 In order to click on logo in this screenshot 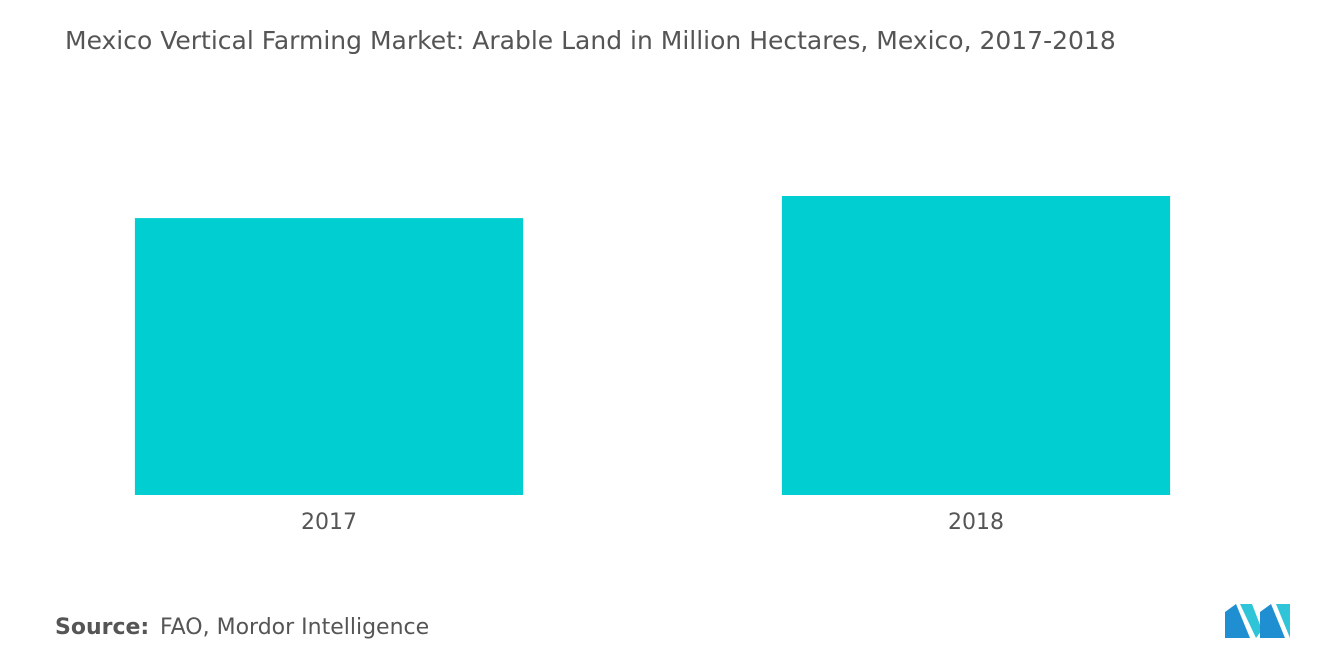, I will do `click(1257, 621)`.